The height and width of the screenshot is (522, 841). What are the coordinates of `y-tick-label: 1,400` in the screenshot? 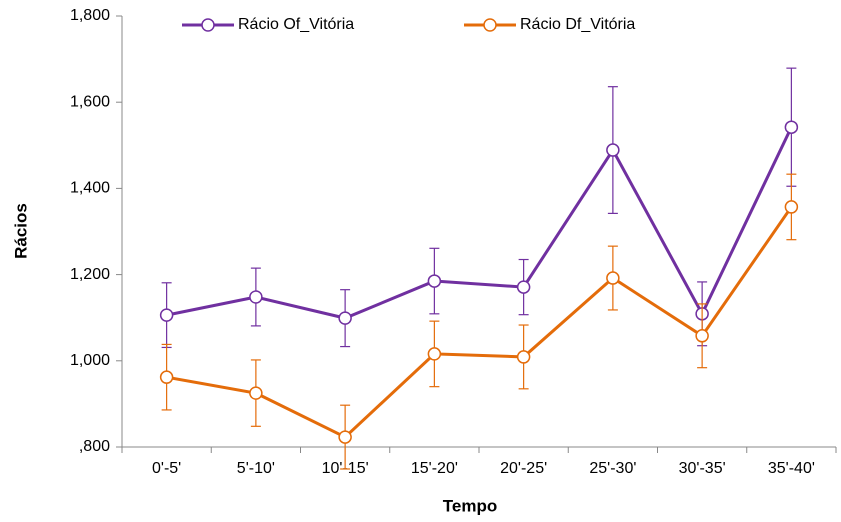 It's located at (90, 188).